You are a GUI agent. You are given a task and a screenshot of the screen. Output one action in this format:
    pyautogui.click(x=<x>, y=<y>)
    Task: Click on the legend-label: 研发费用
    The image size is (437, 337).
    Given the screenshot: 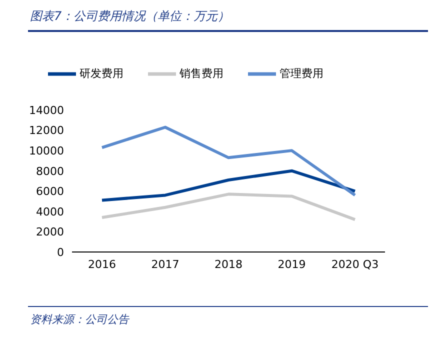 What is the action you would take?
    pyautogui.click(x=102, y=73)
    